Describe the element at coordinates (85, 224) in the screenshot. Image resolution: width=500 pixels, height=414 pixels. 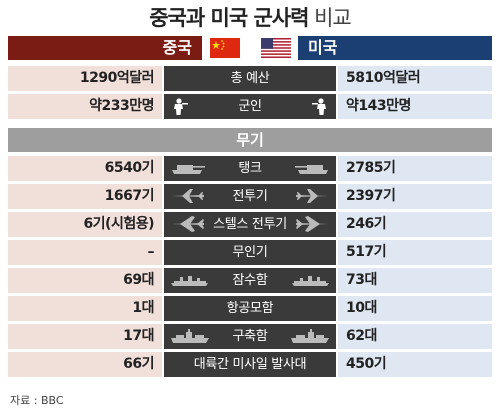
I see `china-value: 6기(시험용)` at that location.